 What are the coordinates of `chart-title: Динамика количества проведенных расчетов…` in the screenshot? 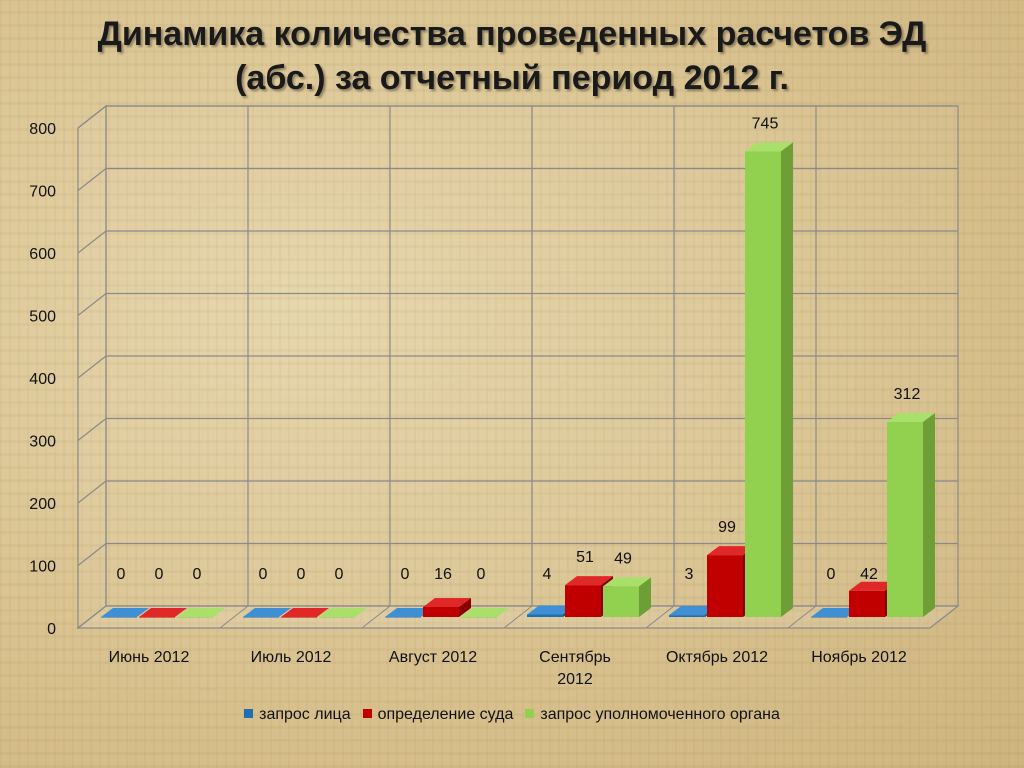 It's located at (512, 56).